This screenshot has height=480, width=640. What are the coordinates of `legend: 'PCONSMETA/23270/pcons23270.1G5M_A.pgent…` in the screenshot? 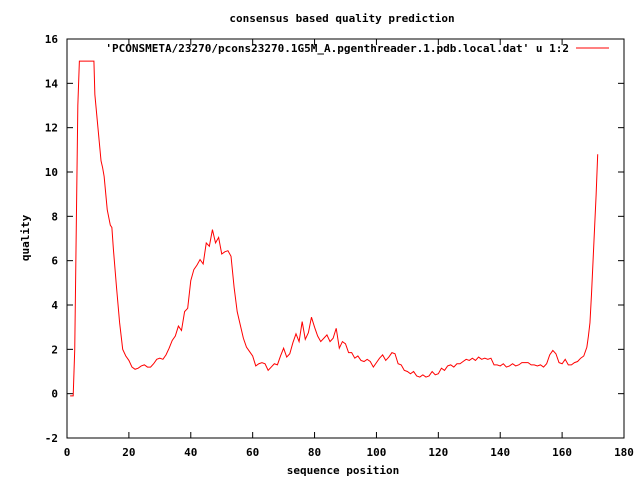 It's located at (357, 48).